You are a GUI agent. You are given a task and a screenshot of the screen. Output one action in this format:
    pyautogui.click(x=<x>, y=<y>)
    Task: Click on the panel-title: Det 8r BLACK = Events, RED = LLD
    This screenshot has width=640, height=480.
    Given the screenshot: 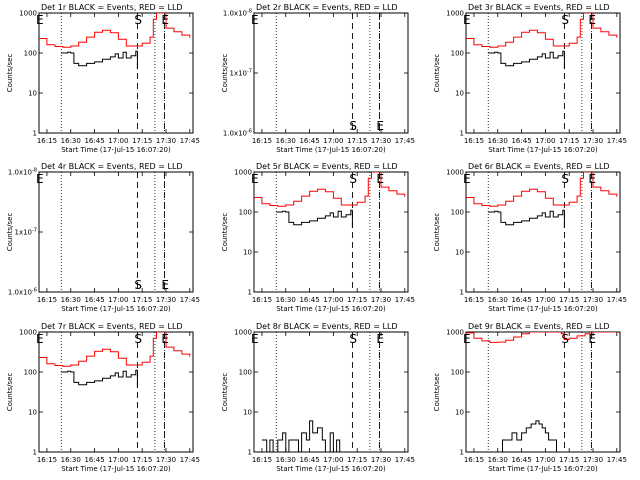 What is the action you would take?
    pyautogui.click(x=327, y=326)
    